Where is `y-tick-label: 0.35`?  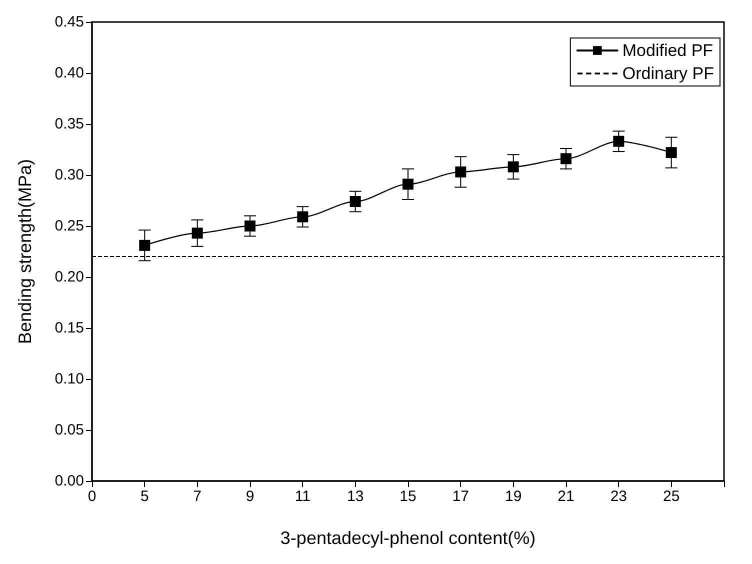 y-tick-label: 0.35 is located at coordinates (69, 124).